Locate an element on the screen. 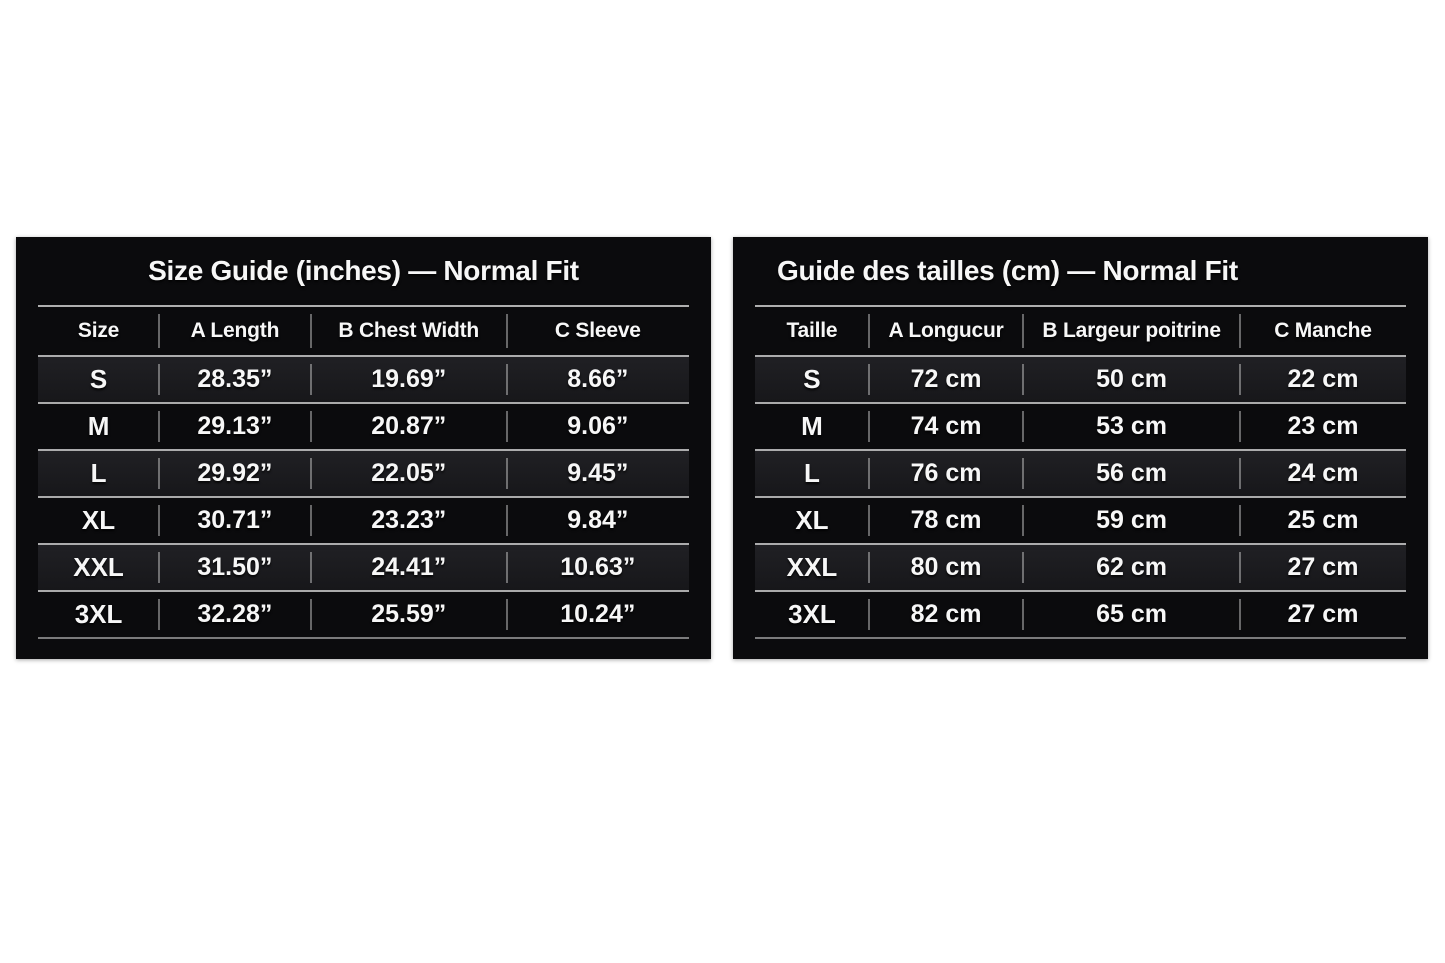 This screenshot has width=1445, height=963. size-row: XXL 80 cm 62 cm 27 cm is located at coordinates (1080, 566).